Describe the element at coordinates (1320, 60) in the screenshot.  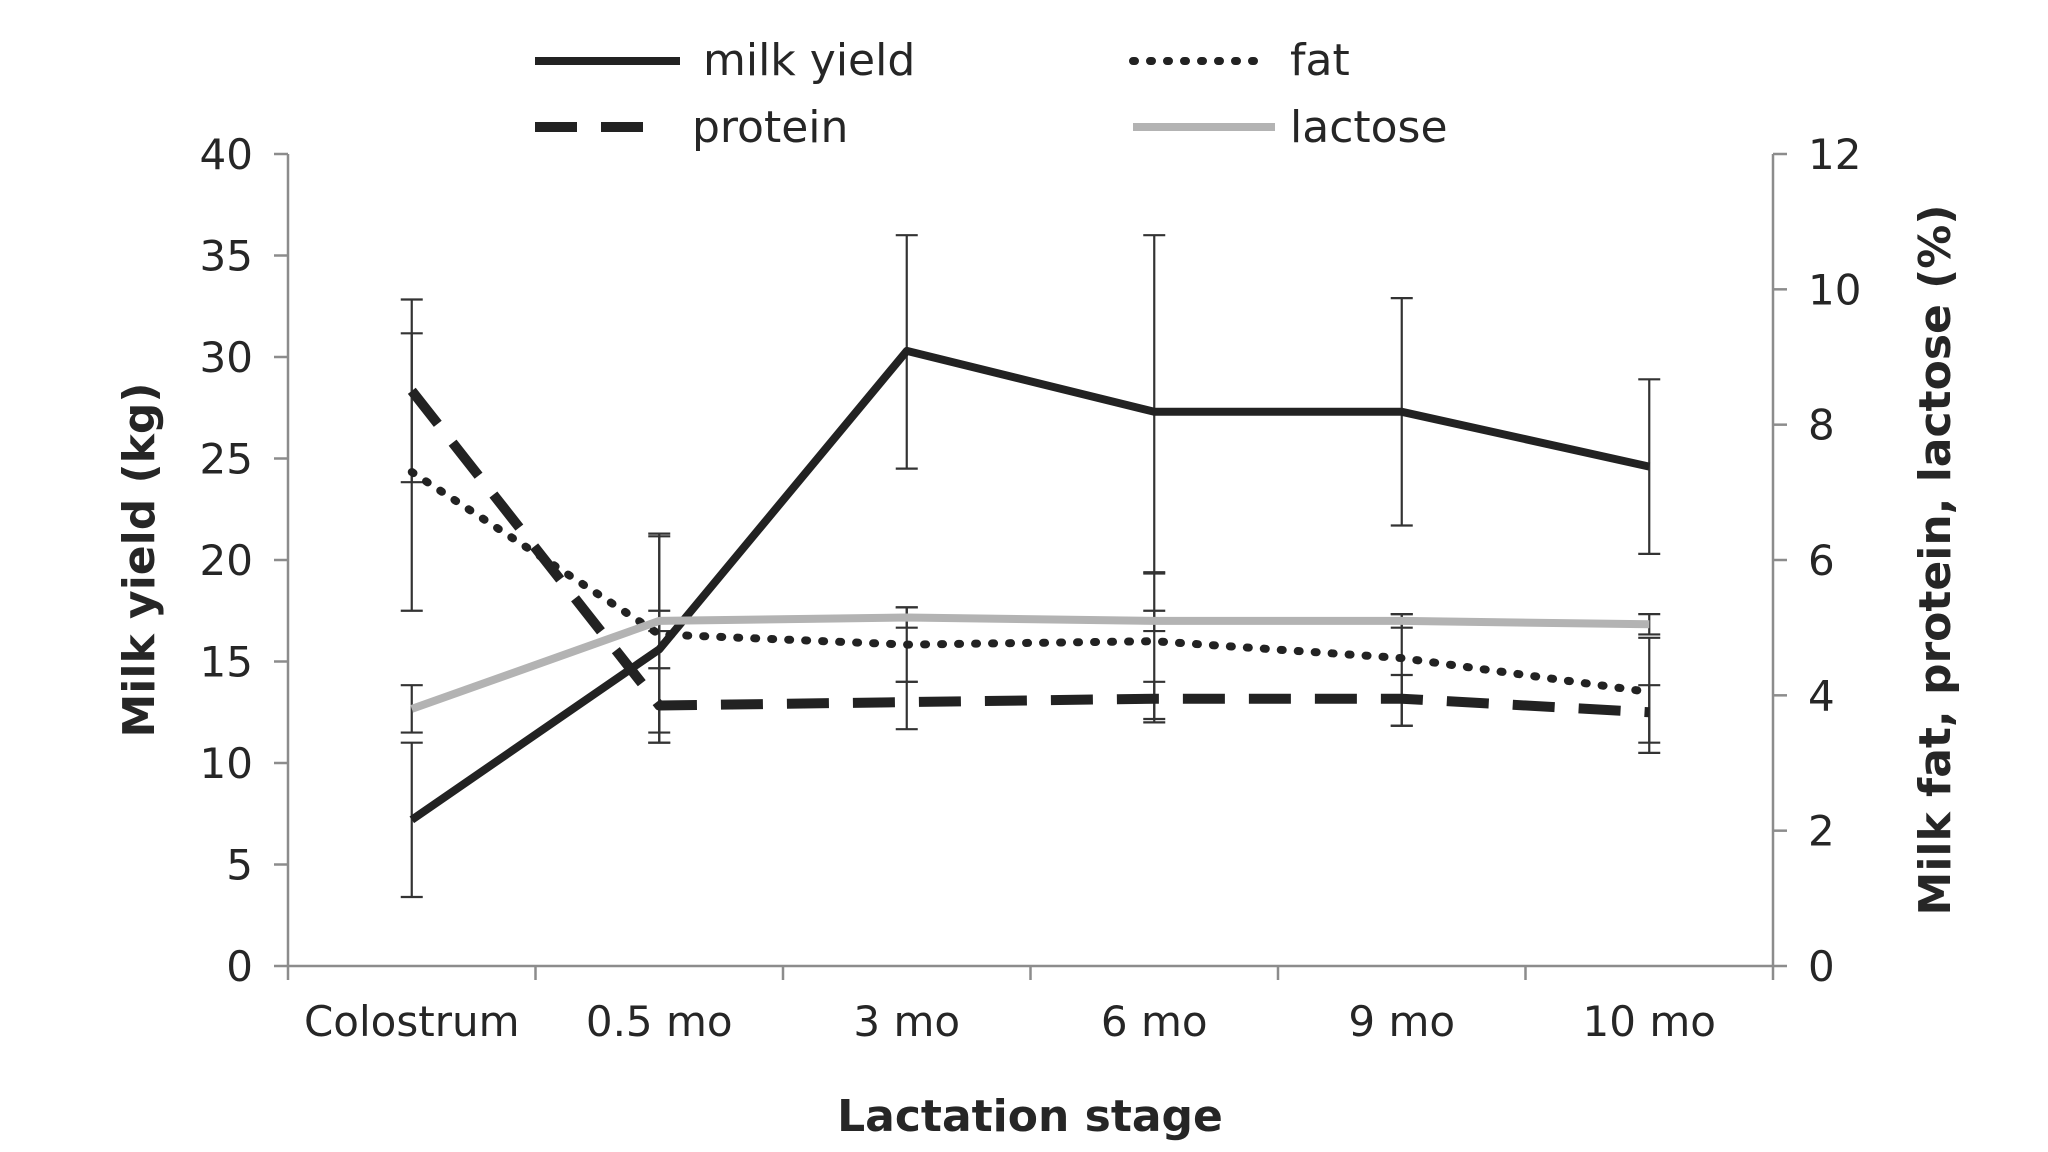
I see `legend-label-fat: fat` at that location.